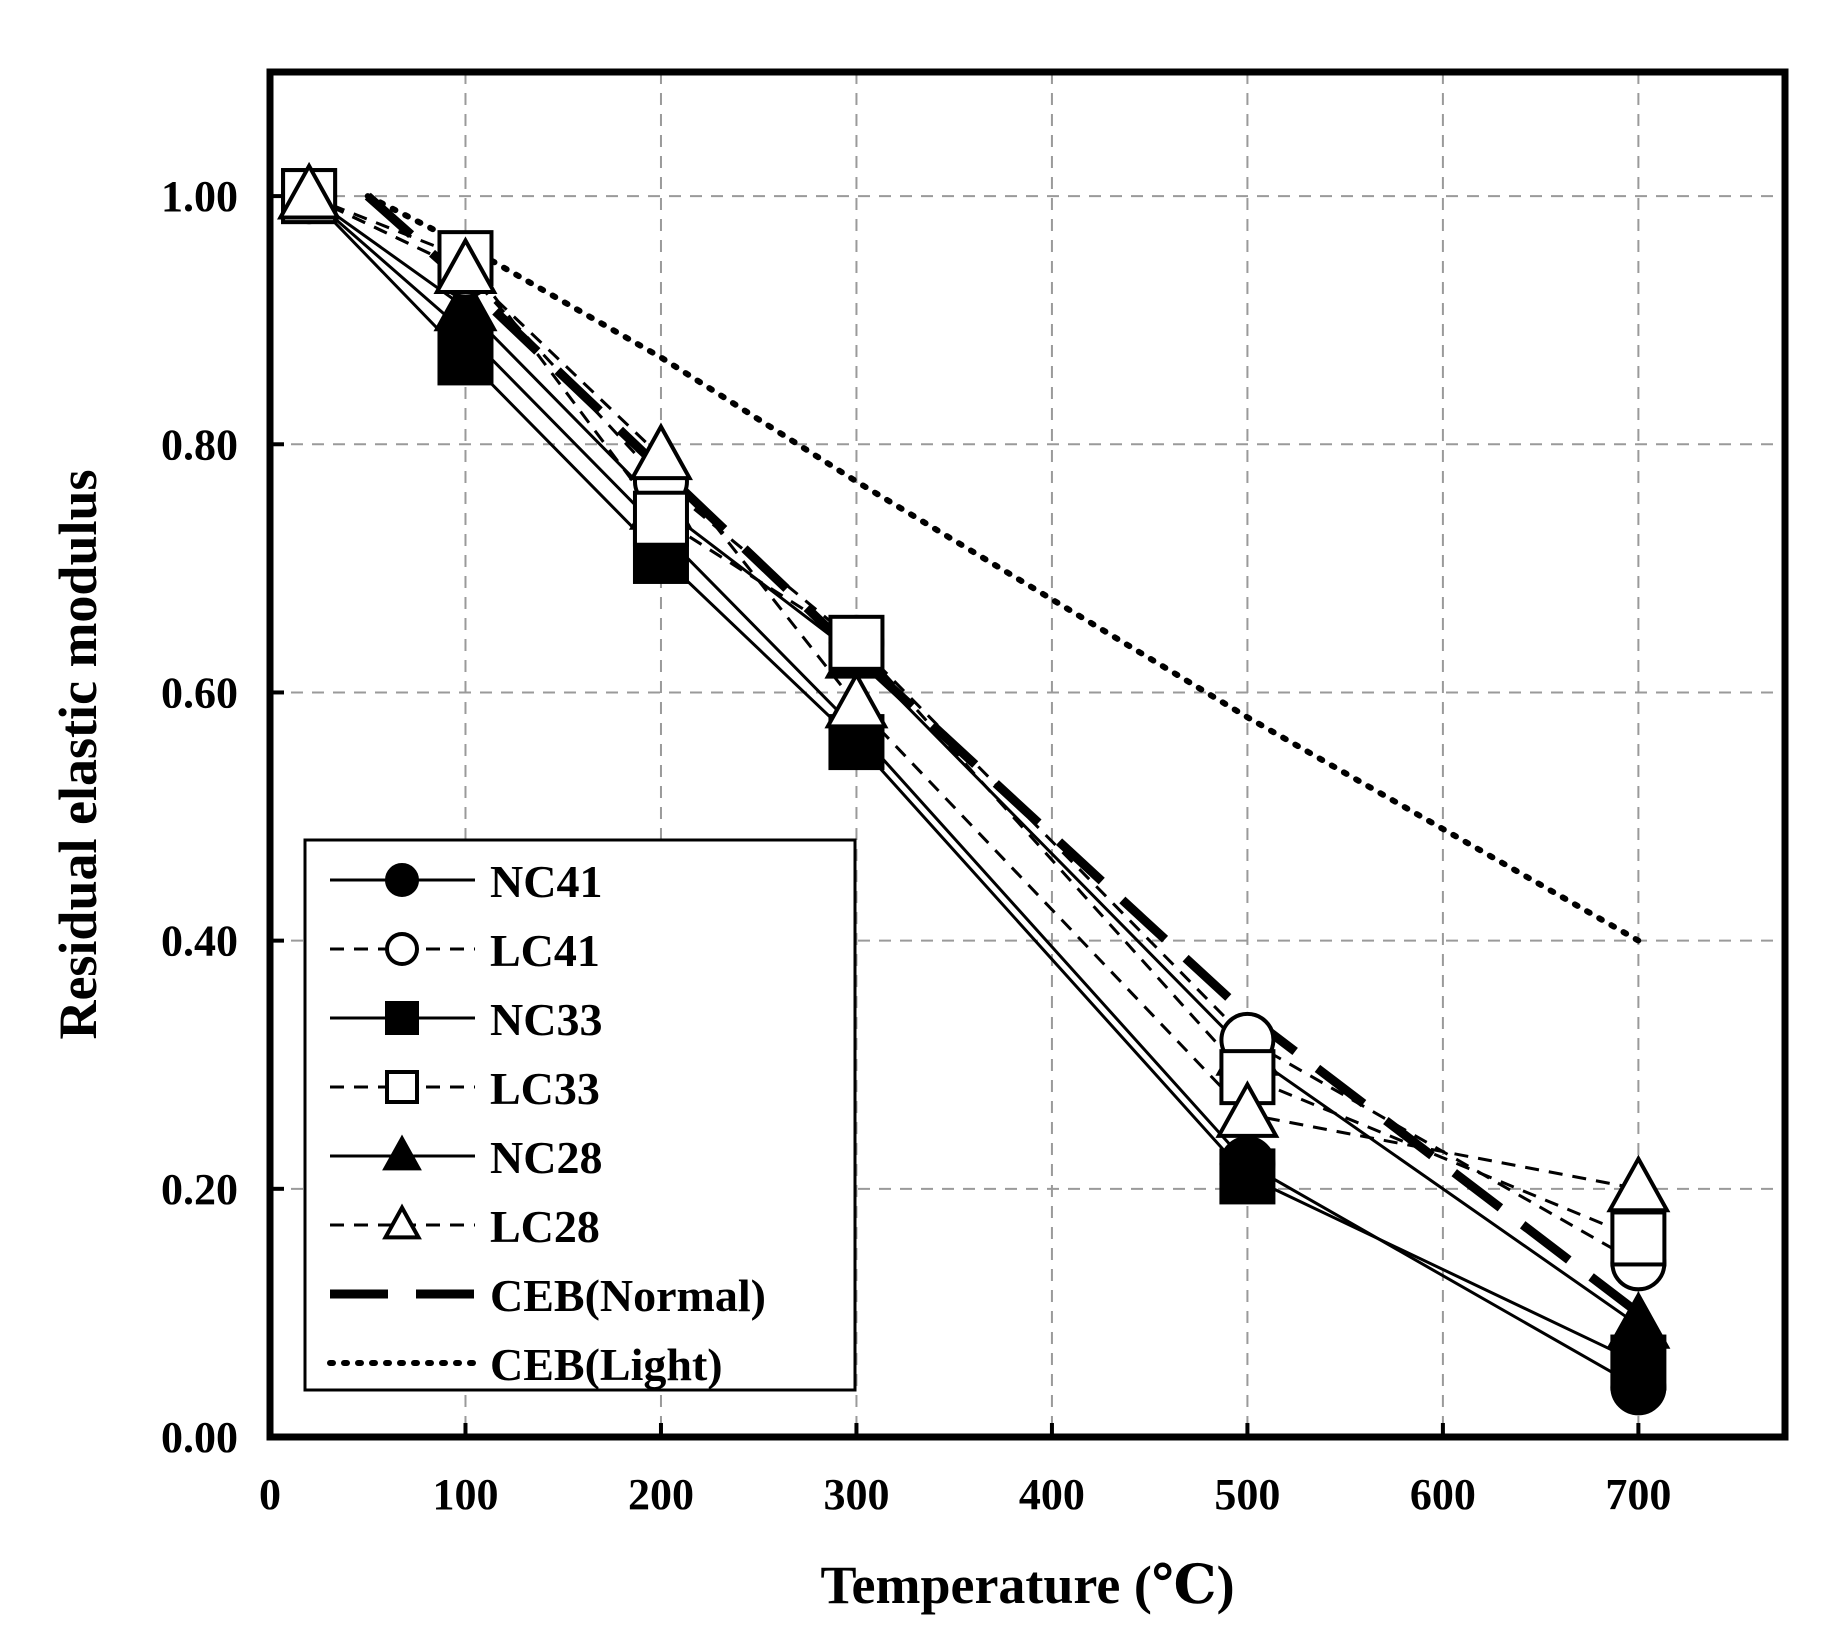 The image size is (1839, 1646). What do you see at coordinates (199, 941) in the screenshot?
I see `y-tick-label: 0.40` at bounding box center [199, 941].